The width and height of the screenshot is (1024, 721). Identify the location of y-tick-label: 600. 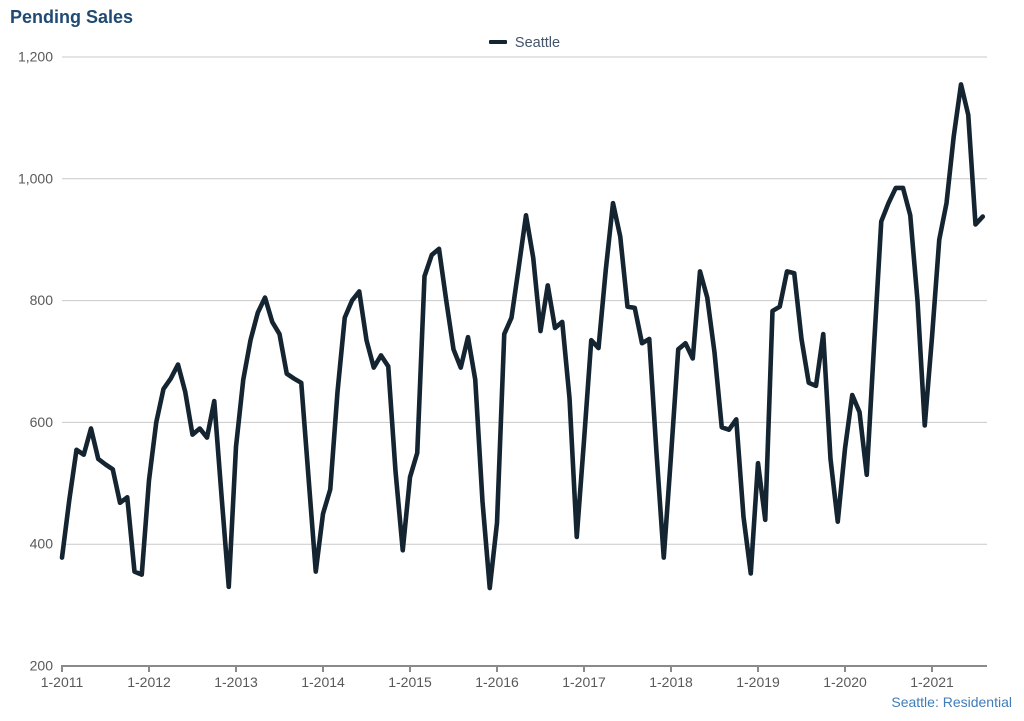
(42, 422).